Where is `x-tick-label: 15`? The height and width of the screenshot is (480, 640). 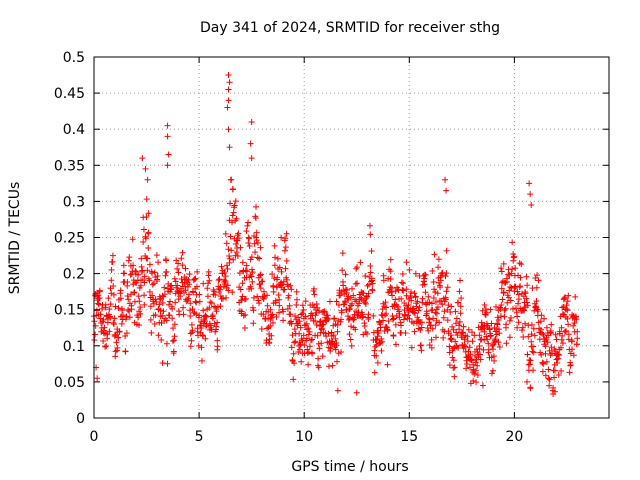
x-tick-label: 15 is located at coordinates (409, 437).